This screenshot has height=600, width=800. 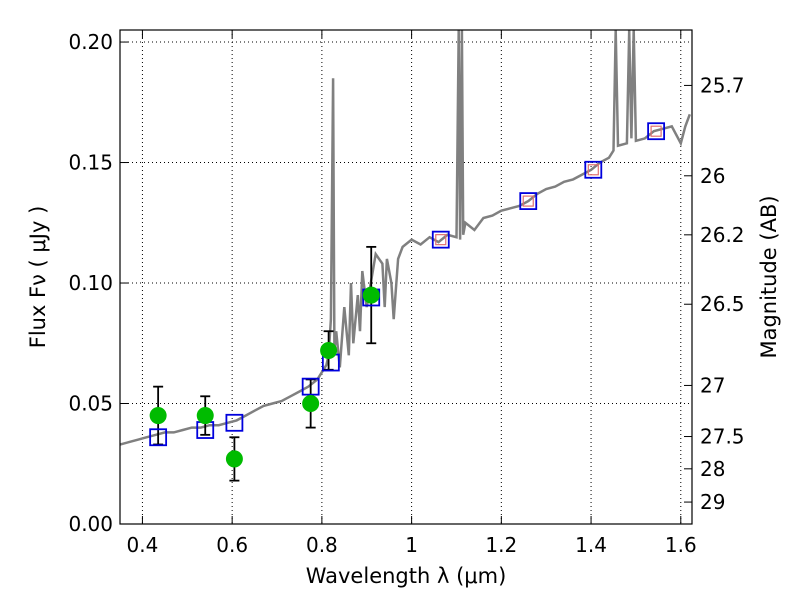 What do you see at coordinates (712, 502) in the screenshot?
I see `y2-tick-label-7: 29` at bounding box center [712, 502].